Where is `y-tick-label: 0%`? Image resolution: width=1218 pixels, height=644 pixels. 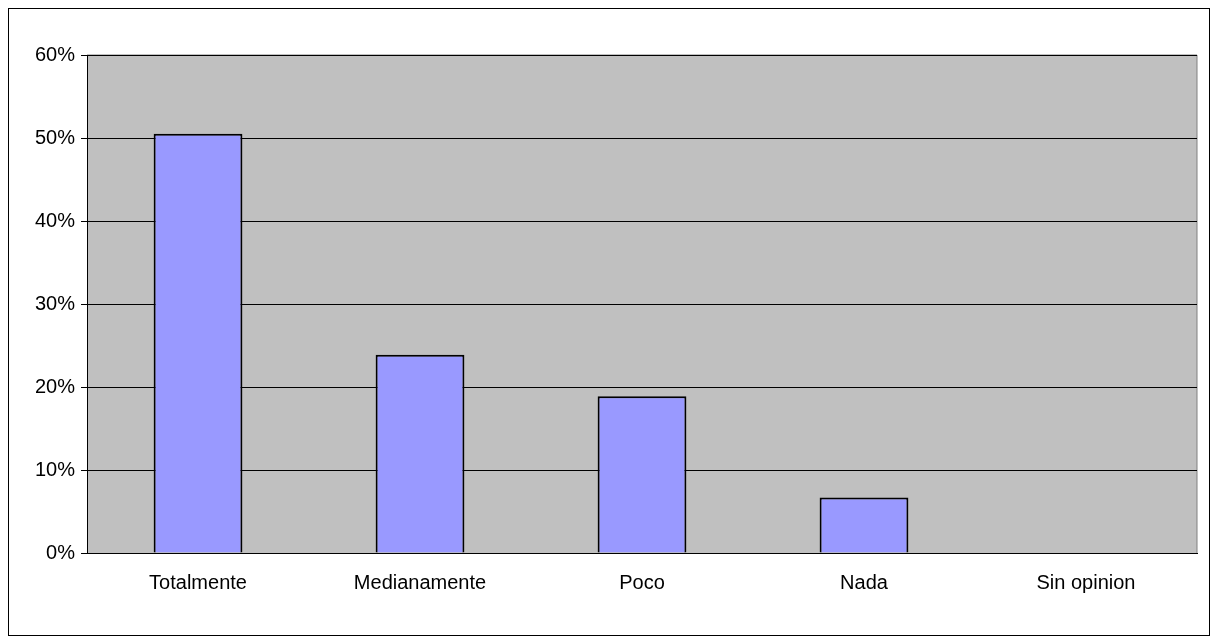
y-tick-label: 0% is located at coordinates (61, 551).